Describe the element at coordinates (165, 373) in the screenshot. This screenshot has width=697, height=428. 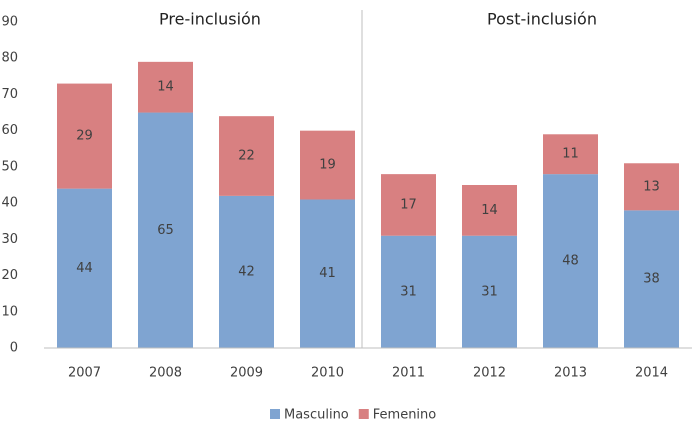
I see `x-tick-label: 2008` at that location.